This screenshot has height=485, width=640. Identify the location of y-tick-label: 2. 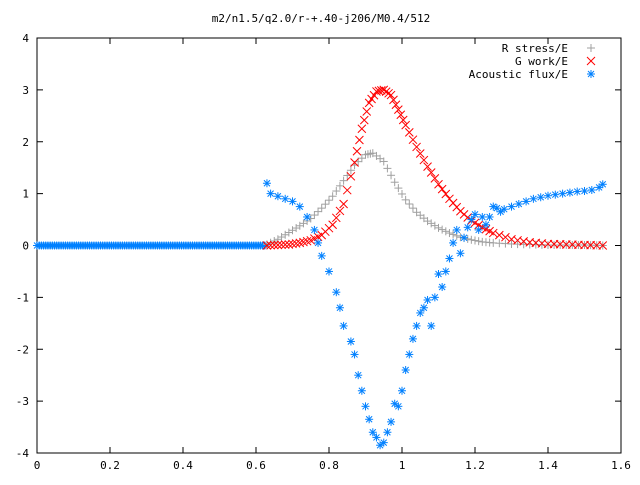
(25, 142).